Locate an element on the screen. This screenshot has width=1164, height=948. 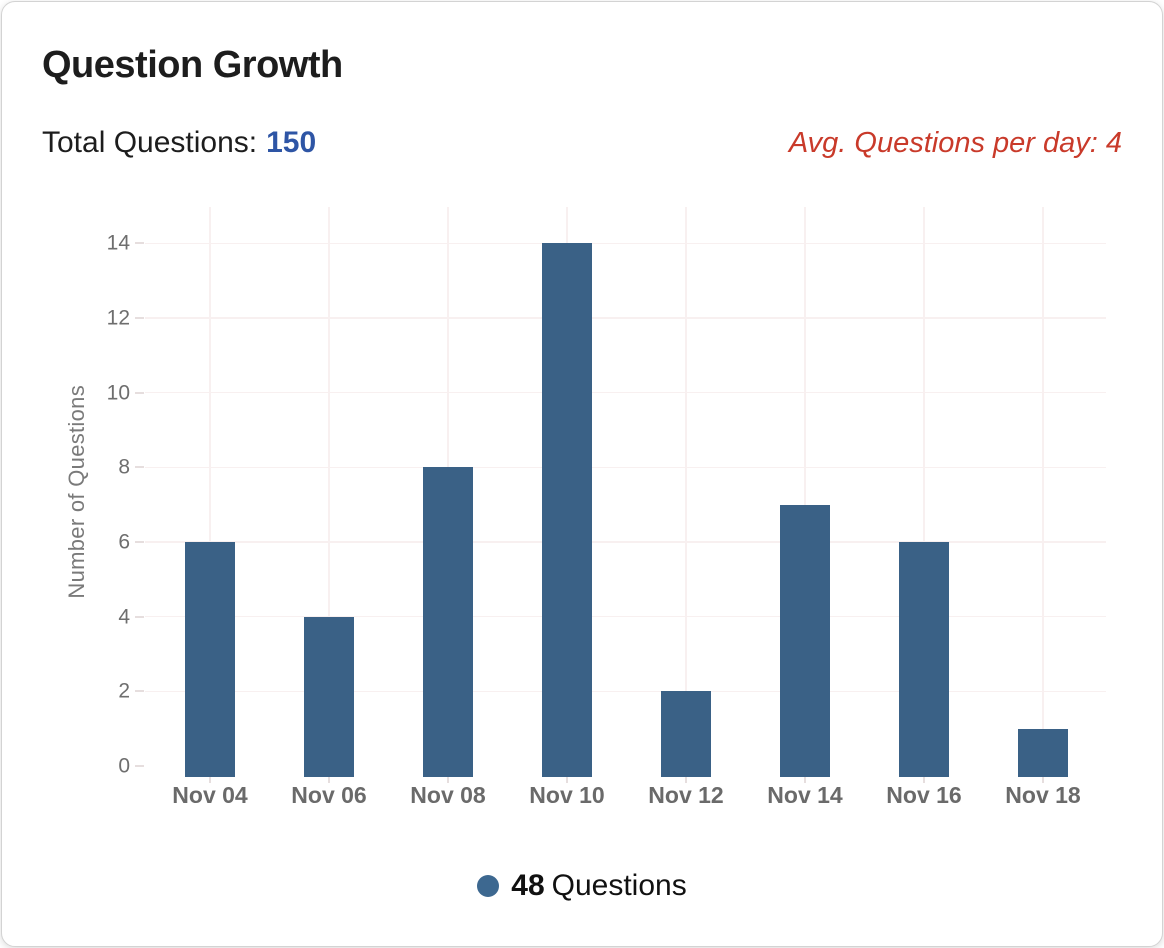
y-tick-label: 2 is located at coordinates (124, 691).